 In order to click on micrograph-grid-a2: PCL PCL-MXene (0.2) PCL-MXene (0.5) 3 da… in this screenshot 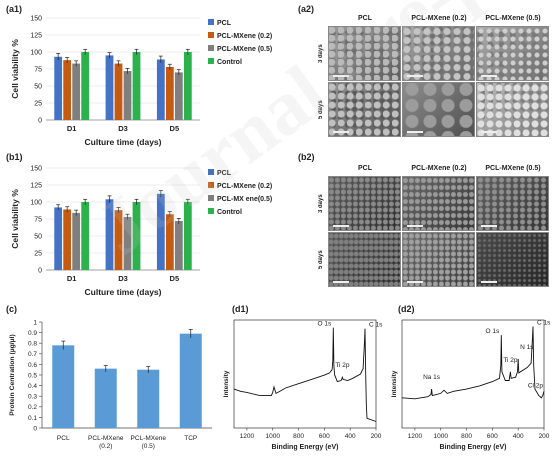, I will do `click(432, 75)`.